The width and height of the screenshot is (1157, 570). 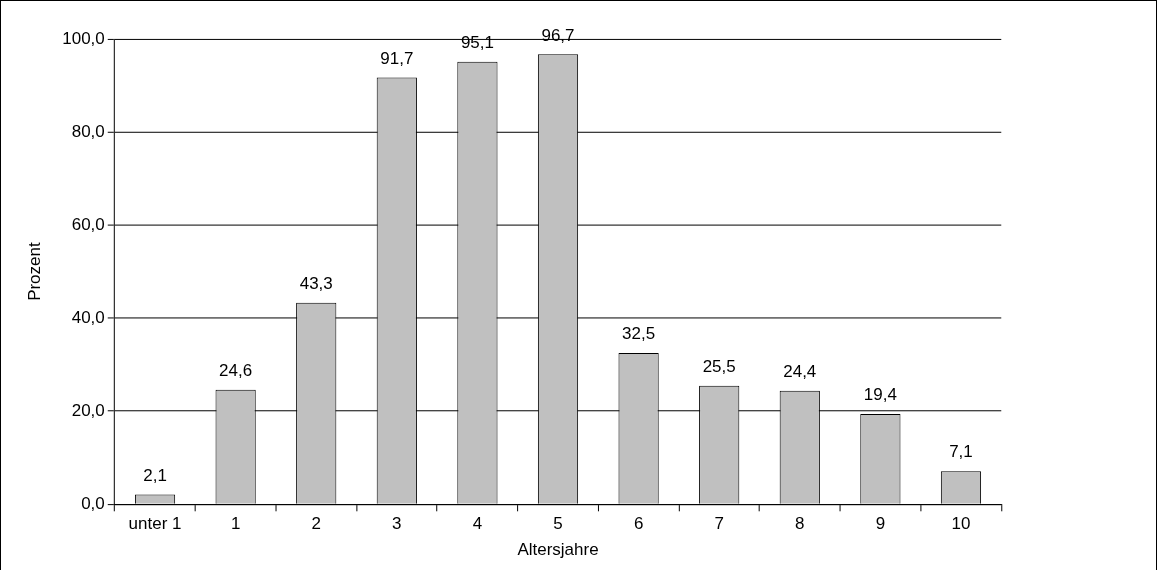 I want to click on x-tick-label: unter 1, so click(x=155, y=524).